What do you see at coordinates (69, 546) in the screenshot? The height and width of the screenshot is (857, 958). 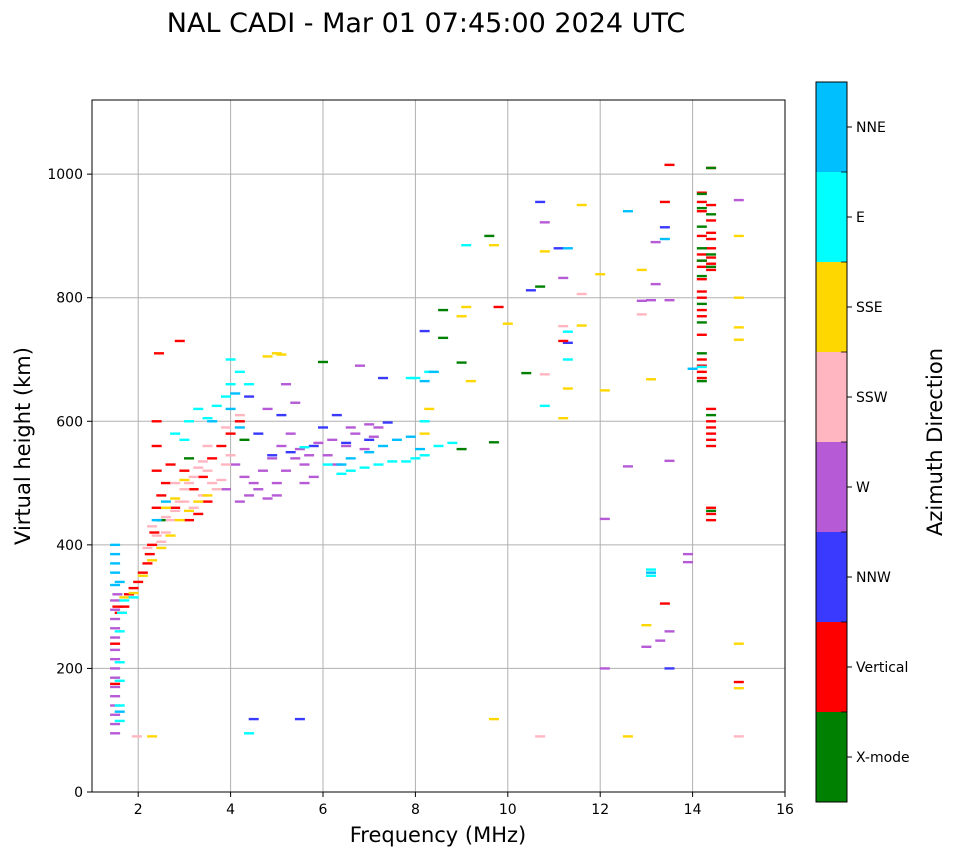 I see `y-tick-label: 400` at bounding box center [69, 546].